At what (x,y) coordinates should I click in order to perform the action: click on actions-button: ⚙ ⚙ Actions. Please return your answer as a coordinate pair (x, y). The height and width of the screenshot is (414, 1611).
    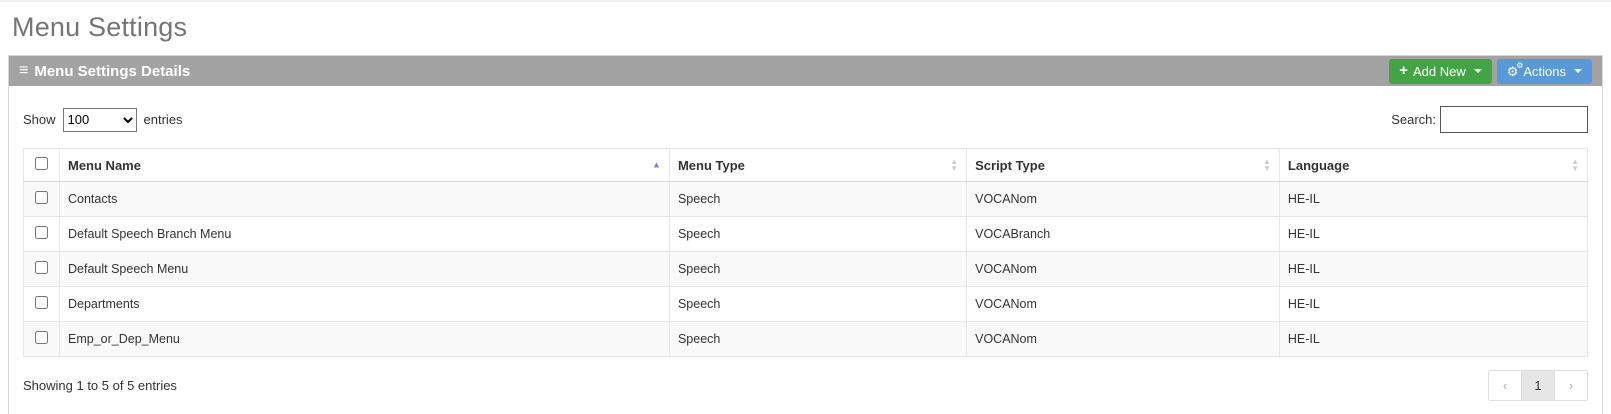
    Looking at the image, I should click on (1544, 71).